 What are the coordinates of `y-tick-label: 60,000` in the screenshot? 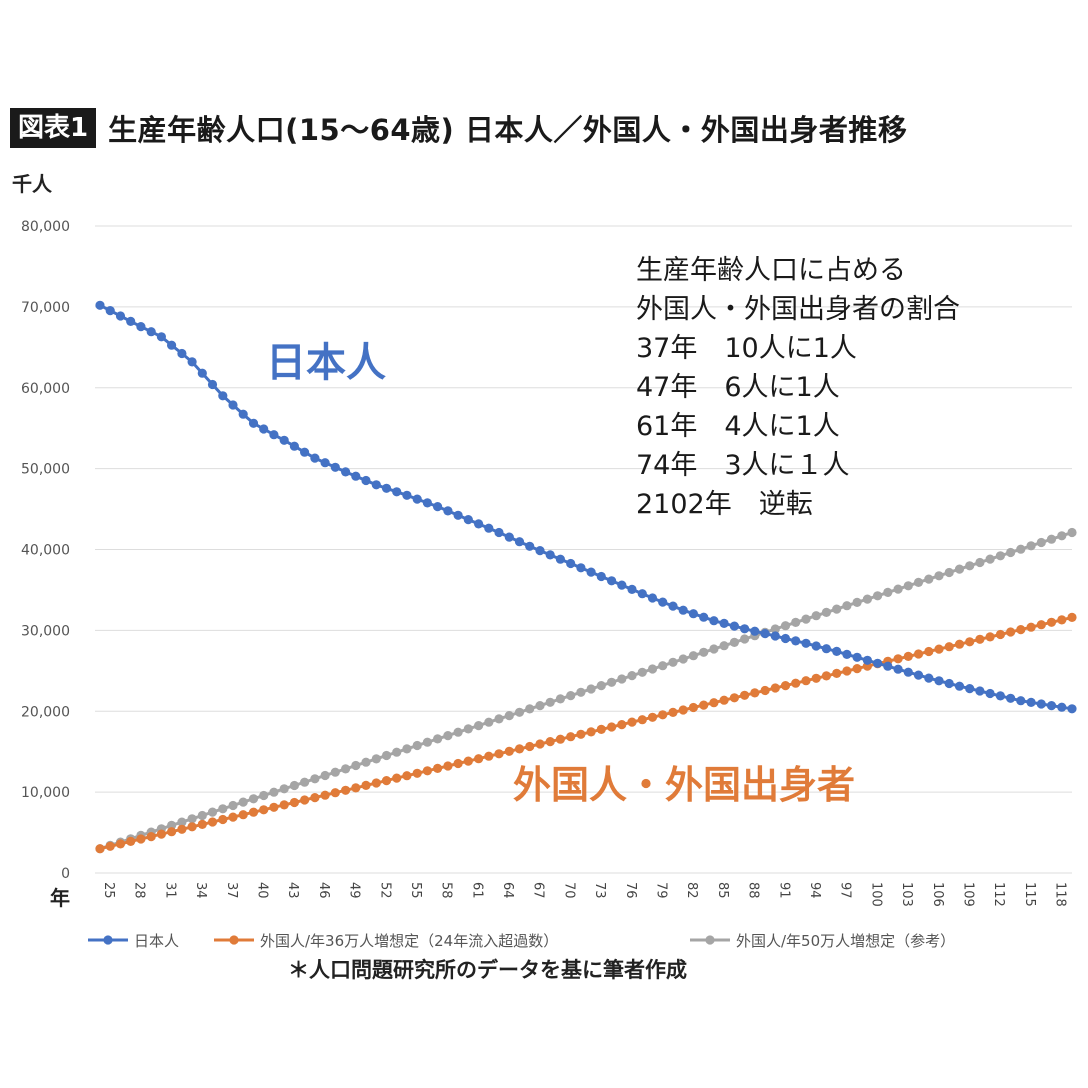 It's located at (45, 389).